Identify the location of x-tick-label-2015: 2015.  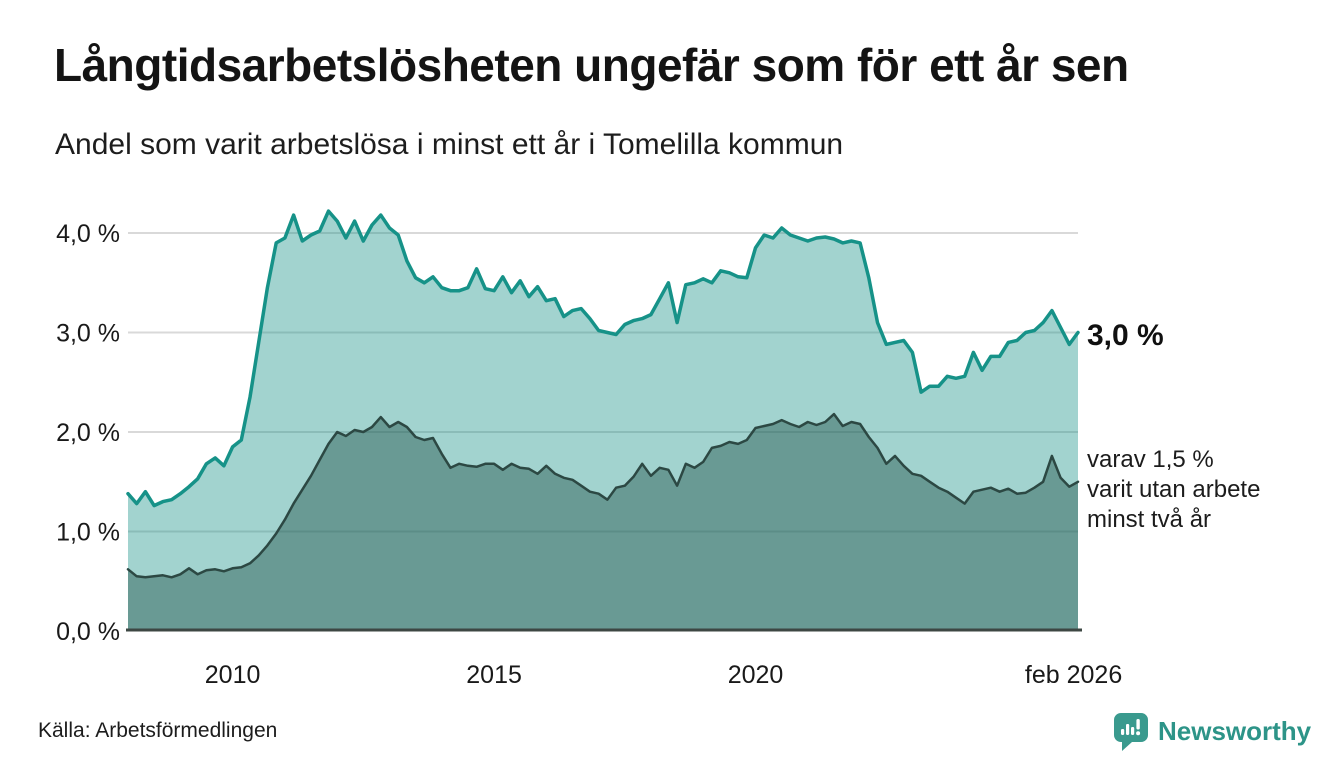
(494, 675).